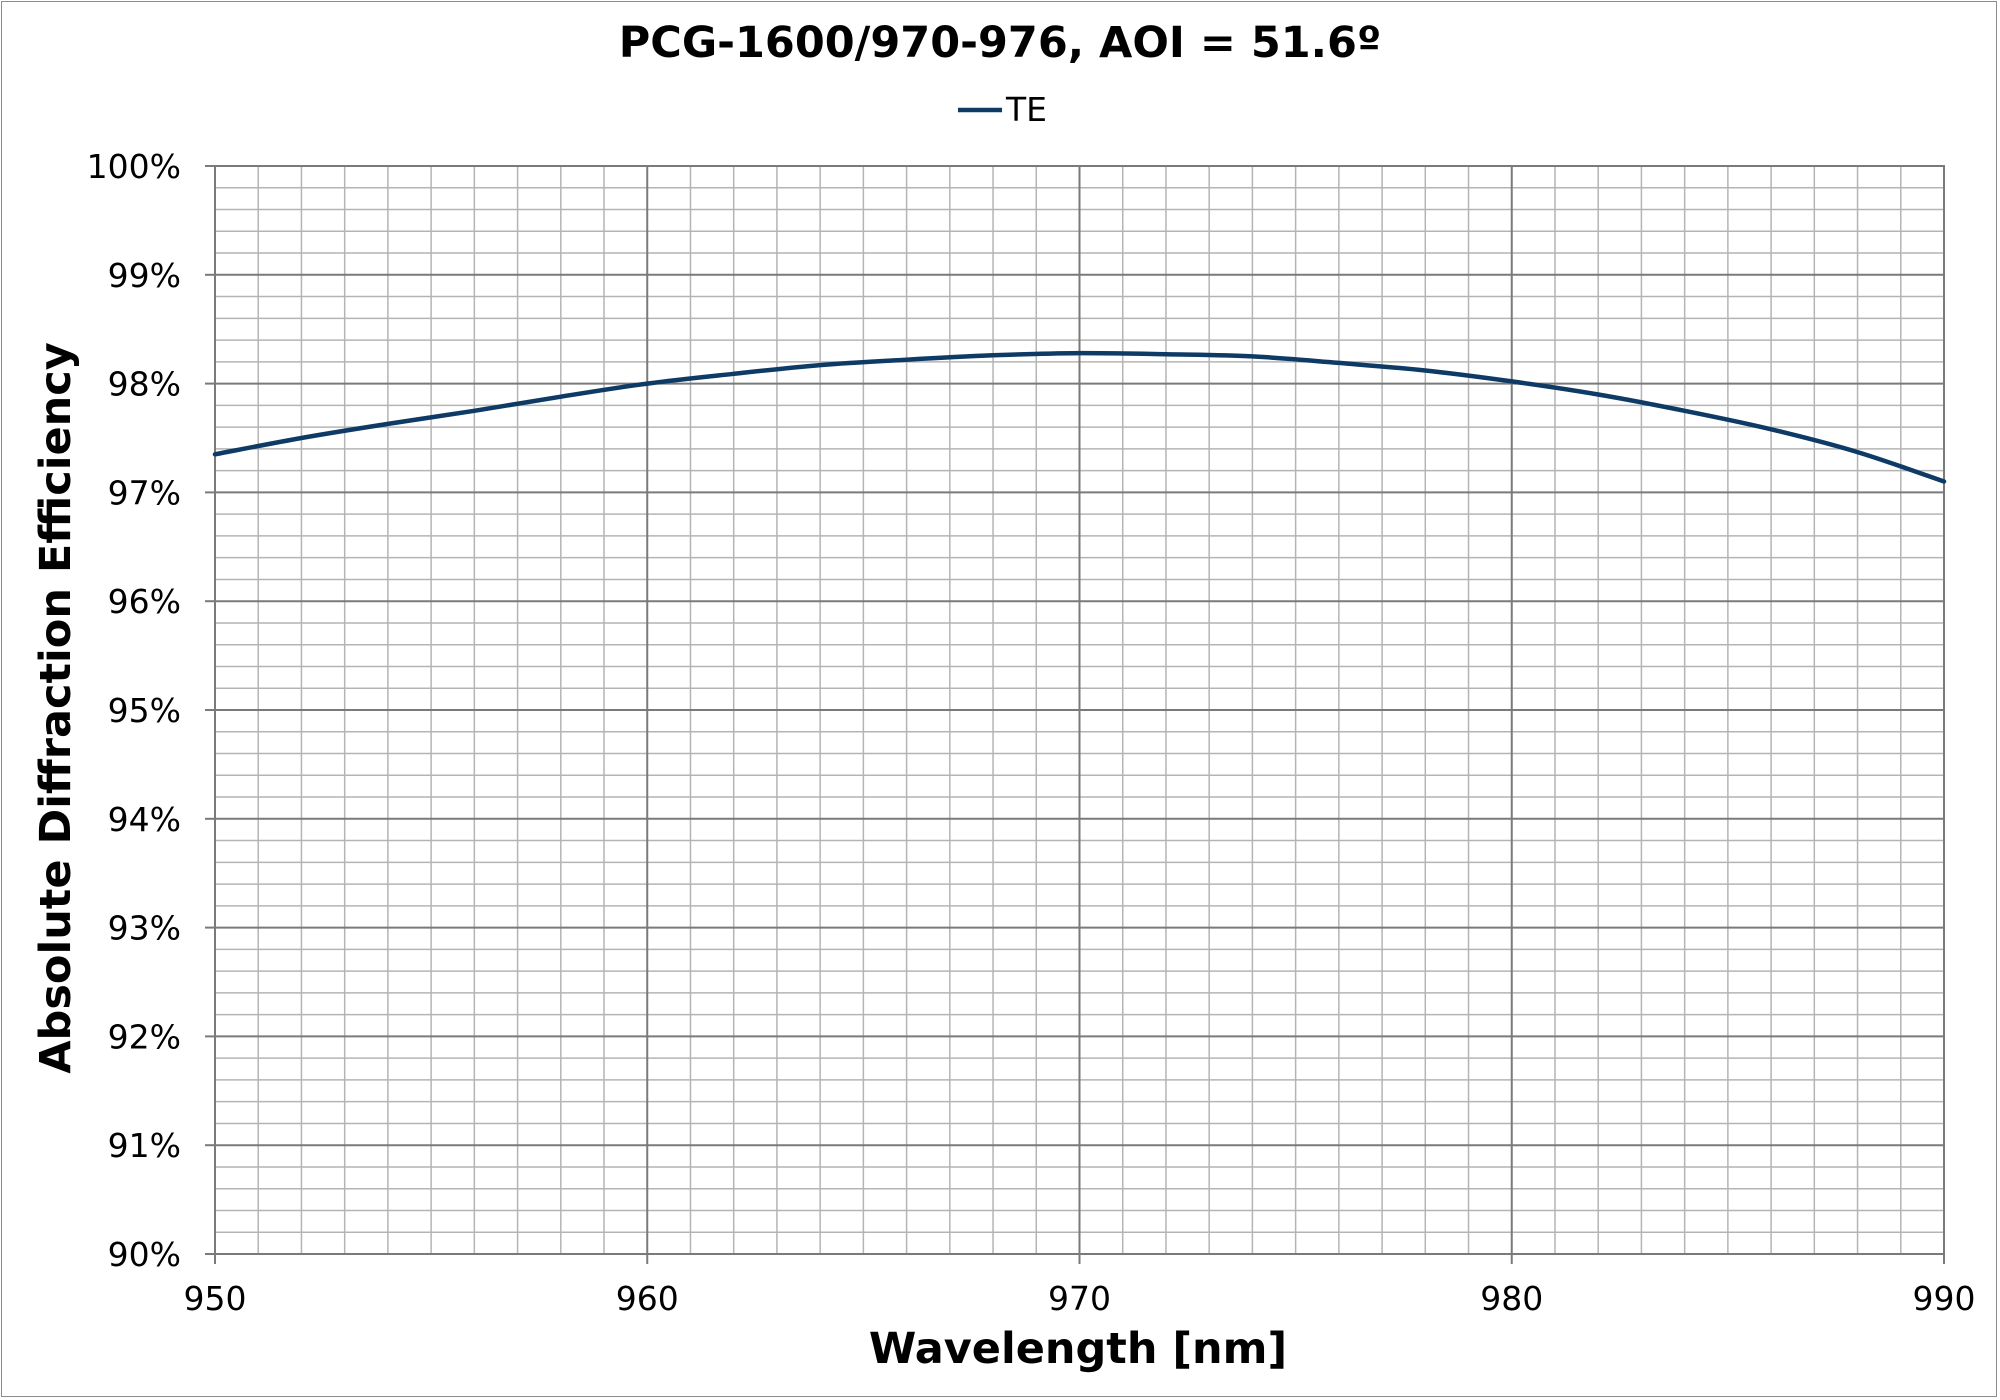  I want to click on x-tick-label: 960, so click(647, 1298).